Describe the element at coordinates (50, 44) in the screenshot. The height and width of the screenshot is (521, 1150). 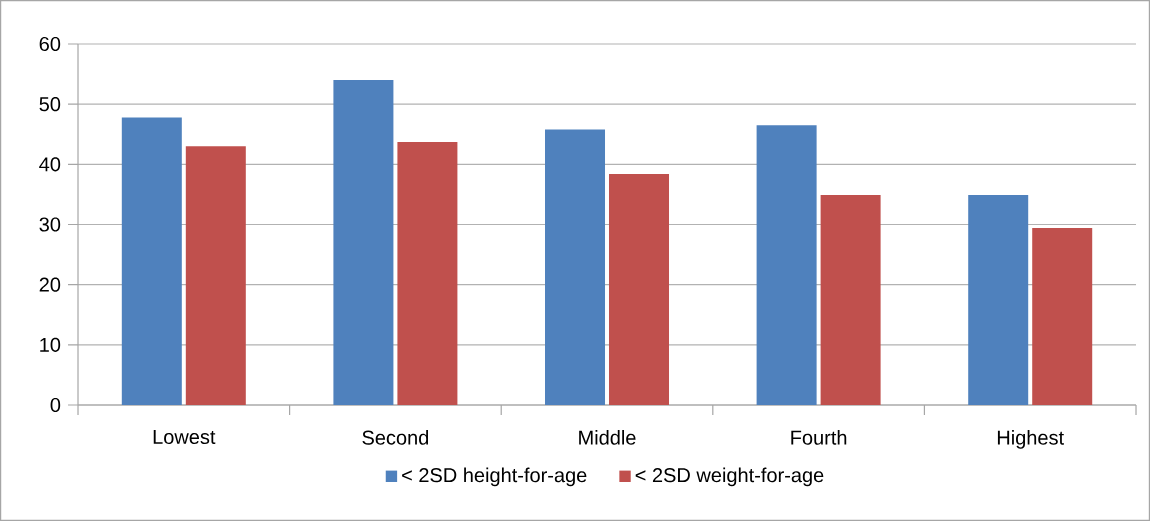
I see `y-tick-label: 60` at that location.